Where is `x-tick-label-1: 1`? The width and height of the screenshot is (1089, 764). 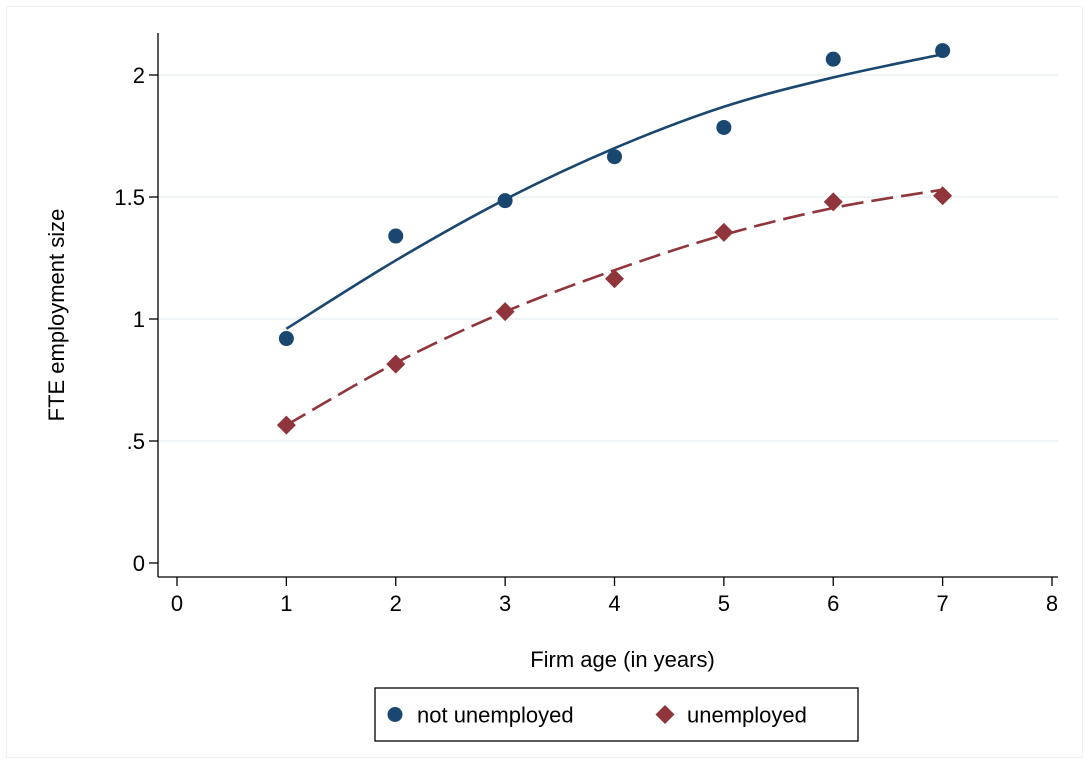
x-tick-label-1: 1 is located at coordinates (286, 603).